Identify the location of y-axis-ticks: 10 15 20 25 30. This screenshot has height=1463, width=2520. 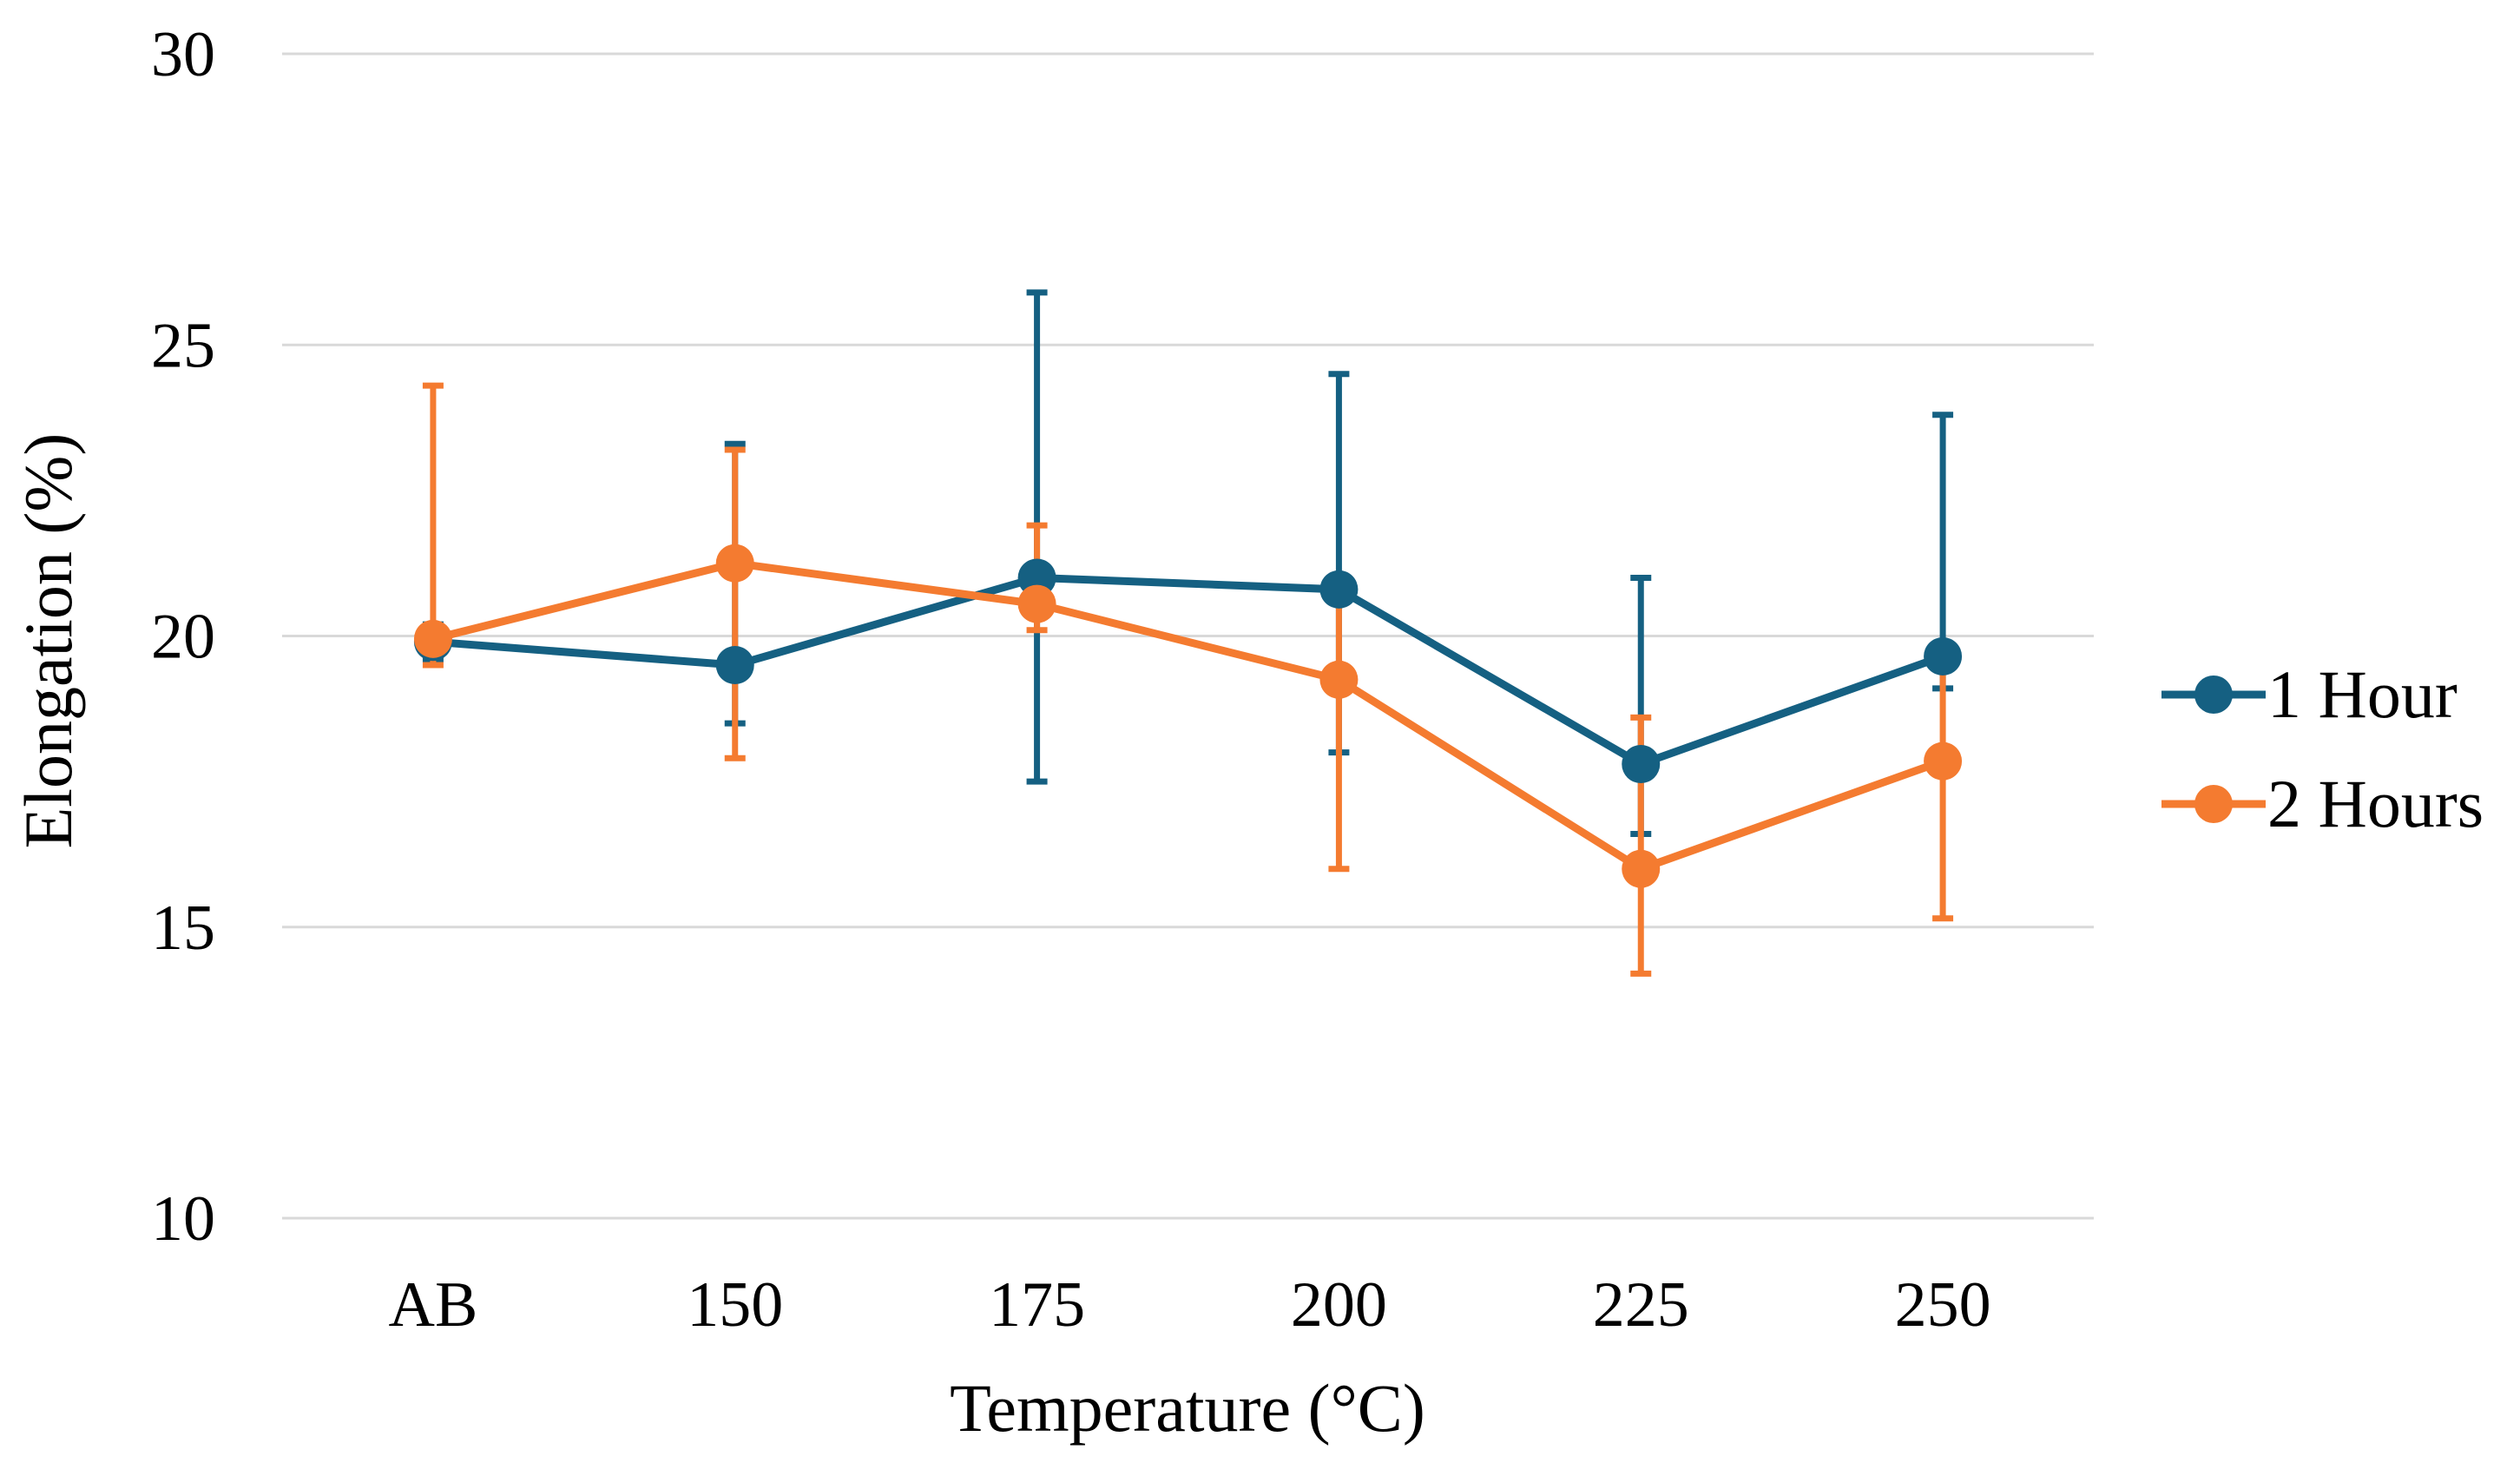
(183, 637).